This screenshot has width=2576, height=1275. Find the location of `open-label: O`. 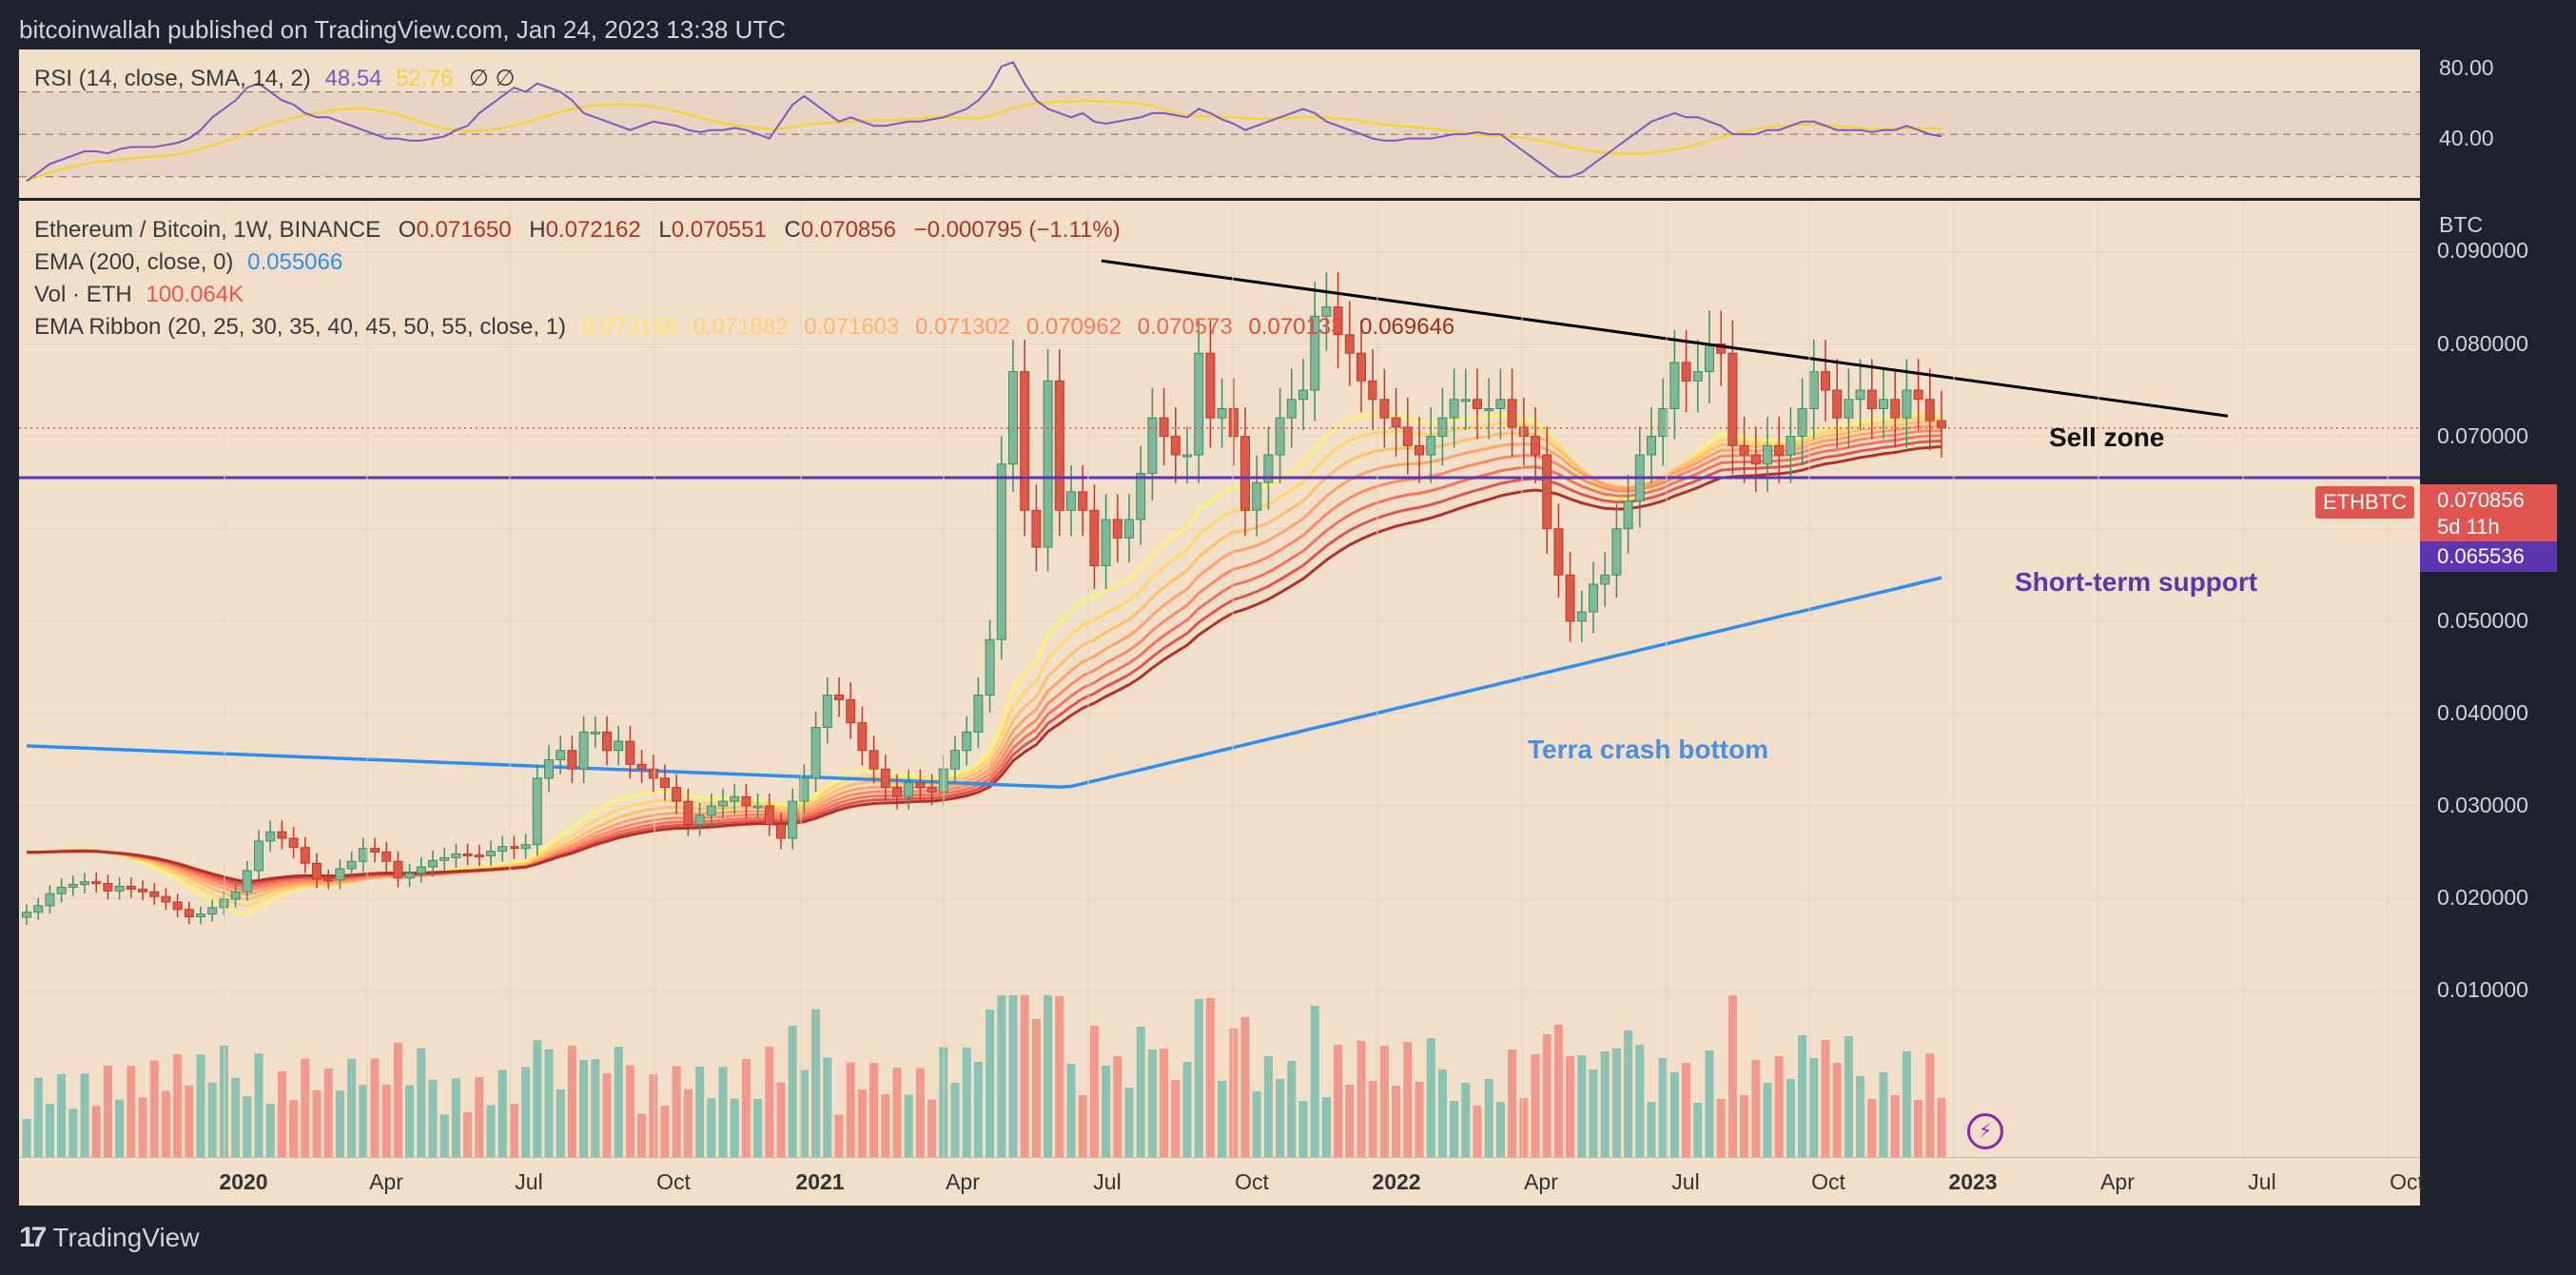

open-label: O is located at coordinates (408, 230).